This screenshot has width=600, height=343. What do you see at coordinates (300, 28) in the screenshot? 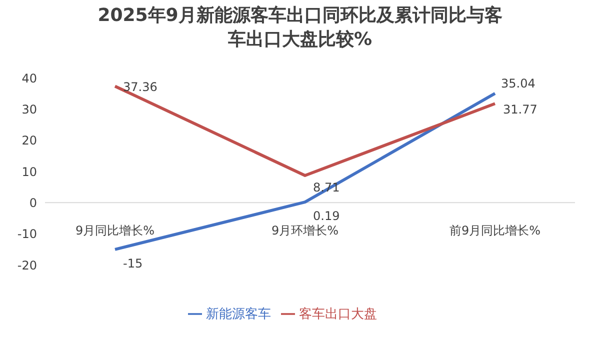
I see `chart-title: 2025年9月新能源客车出口同环比及累计同比与客车出口大盘比较%` at bounding box center [300, 28].